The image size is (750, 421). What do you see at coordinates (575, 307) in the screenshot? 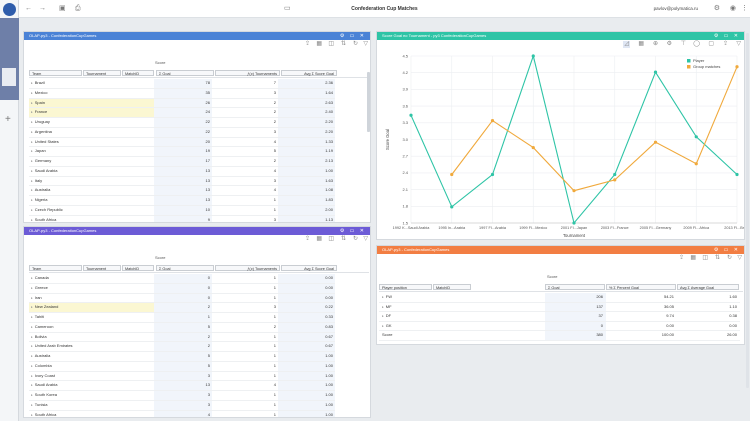
I see `cell-goal: 137` at bounding box center [575, 307].